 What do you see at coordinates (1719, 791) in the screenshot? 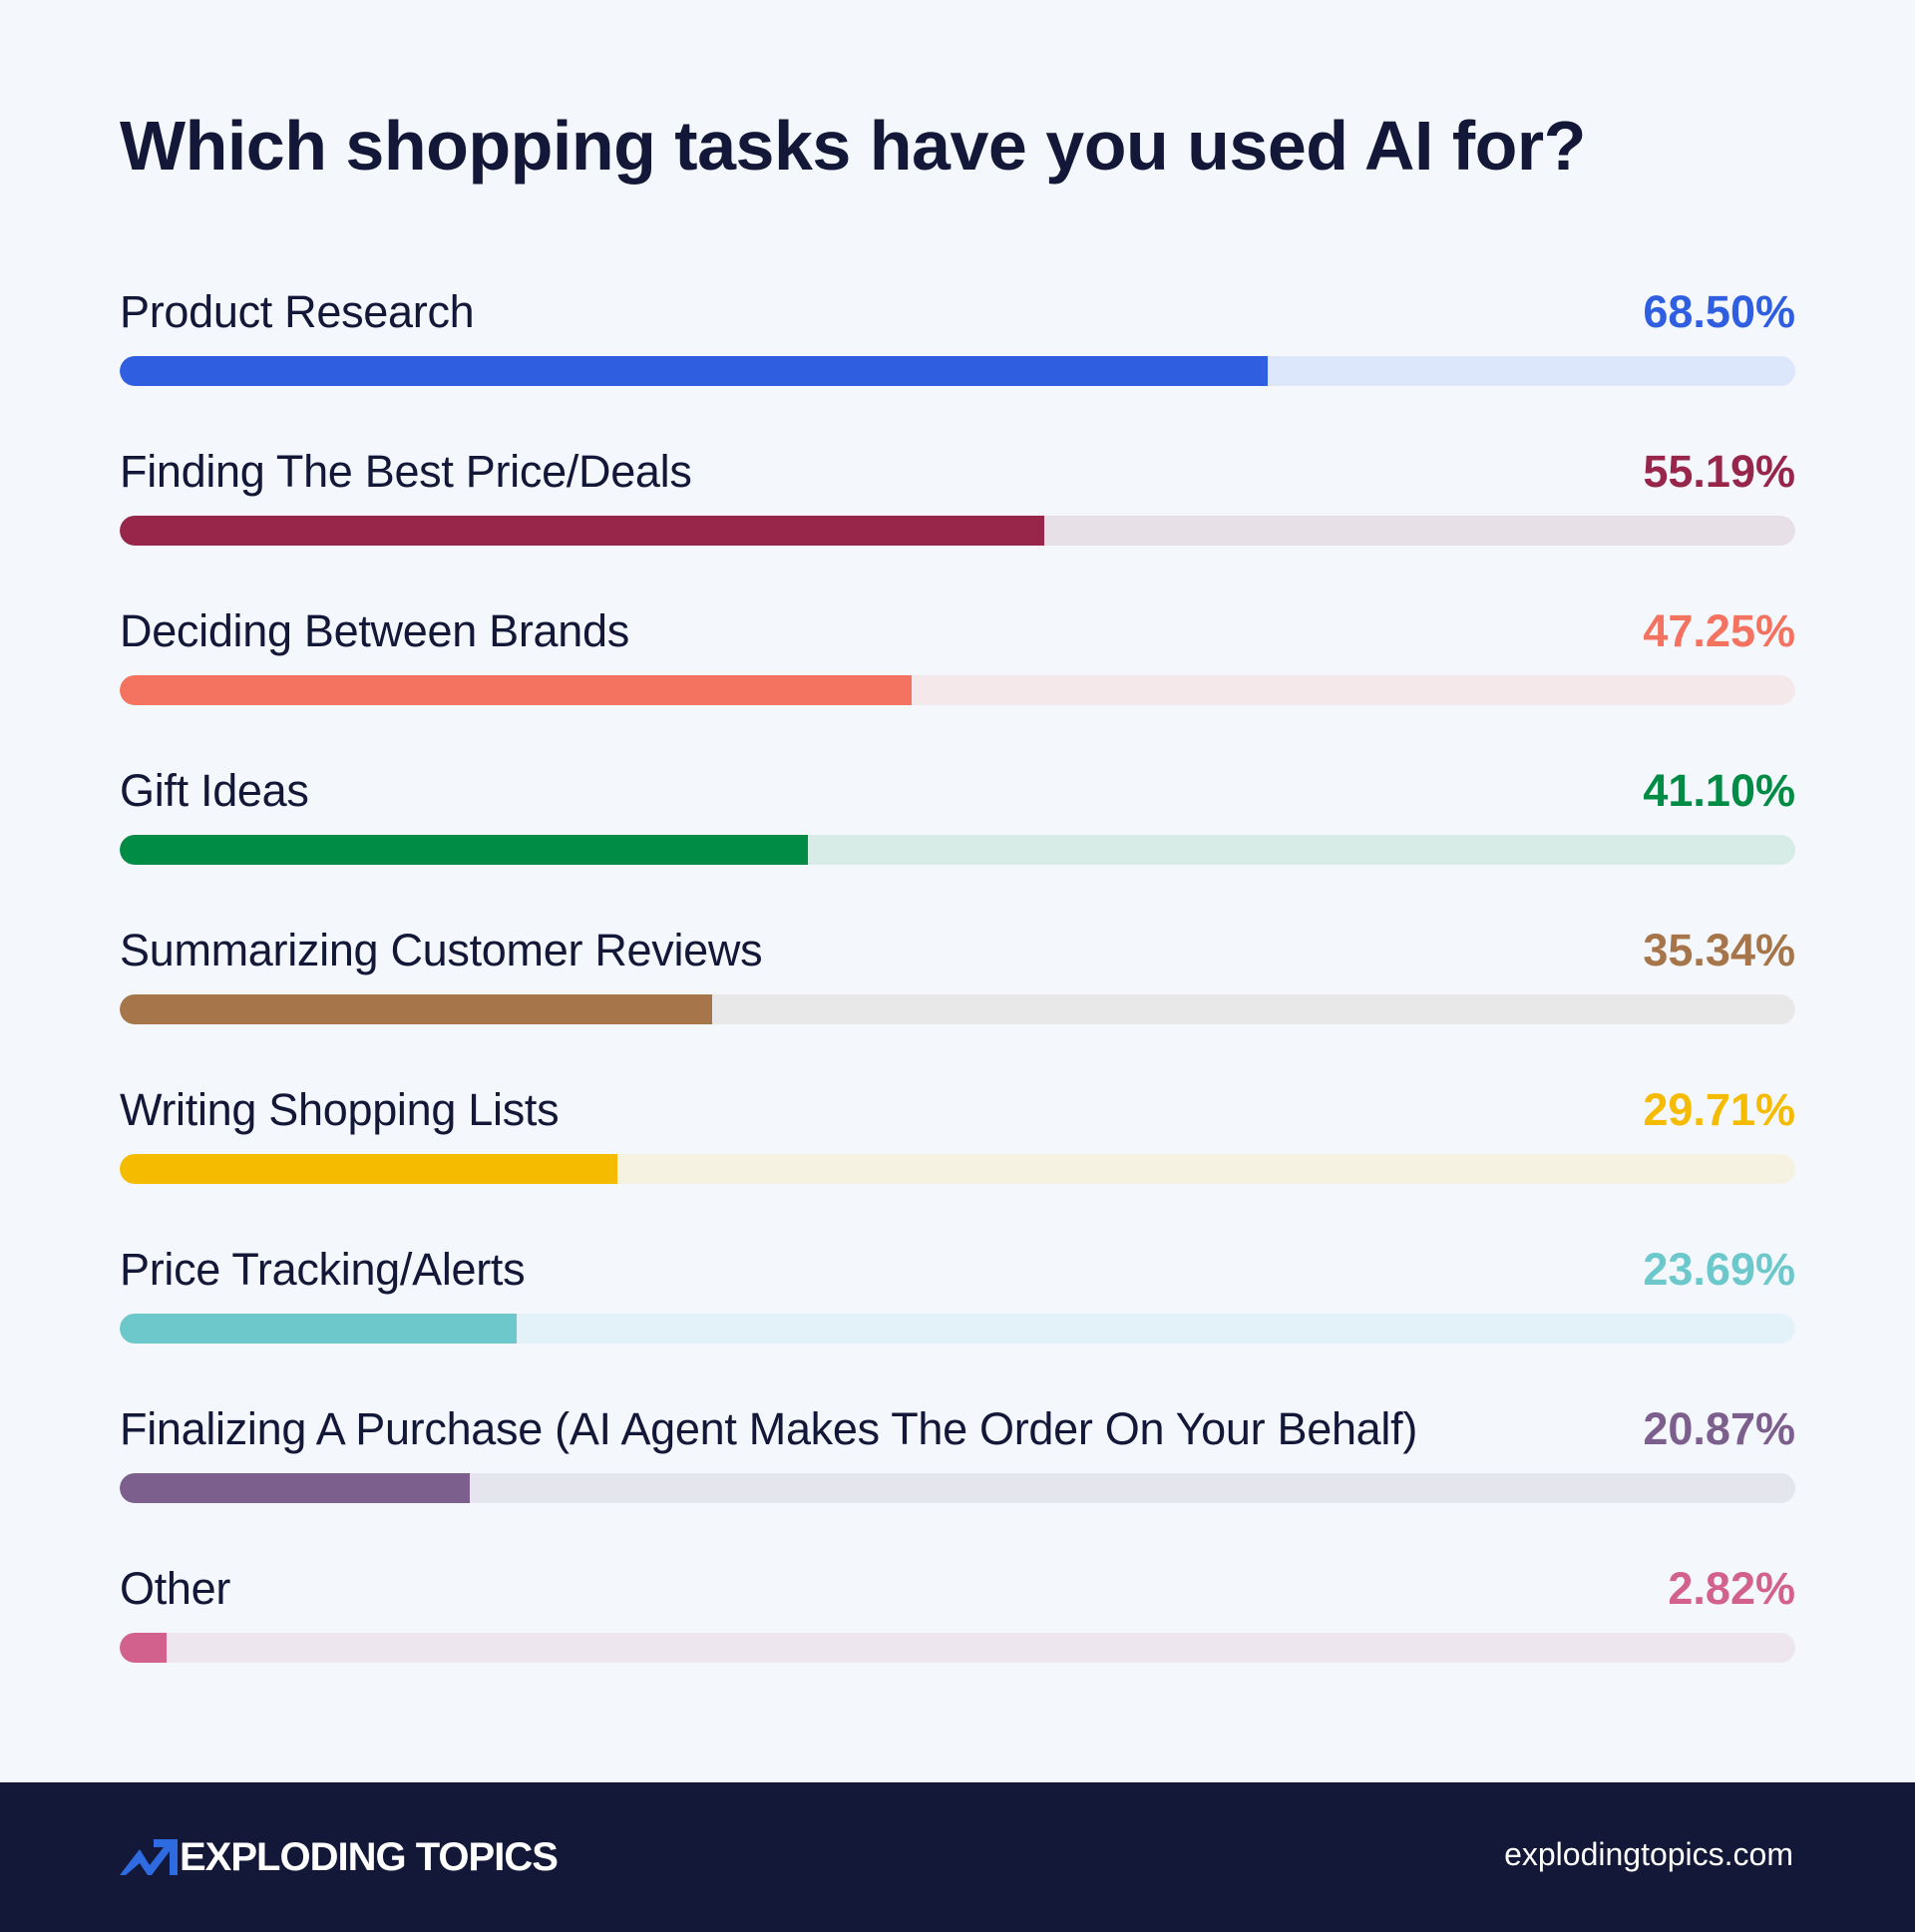
I see `bar-value: 41.10%` at bounding box center [1719, 791].